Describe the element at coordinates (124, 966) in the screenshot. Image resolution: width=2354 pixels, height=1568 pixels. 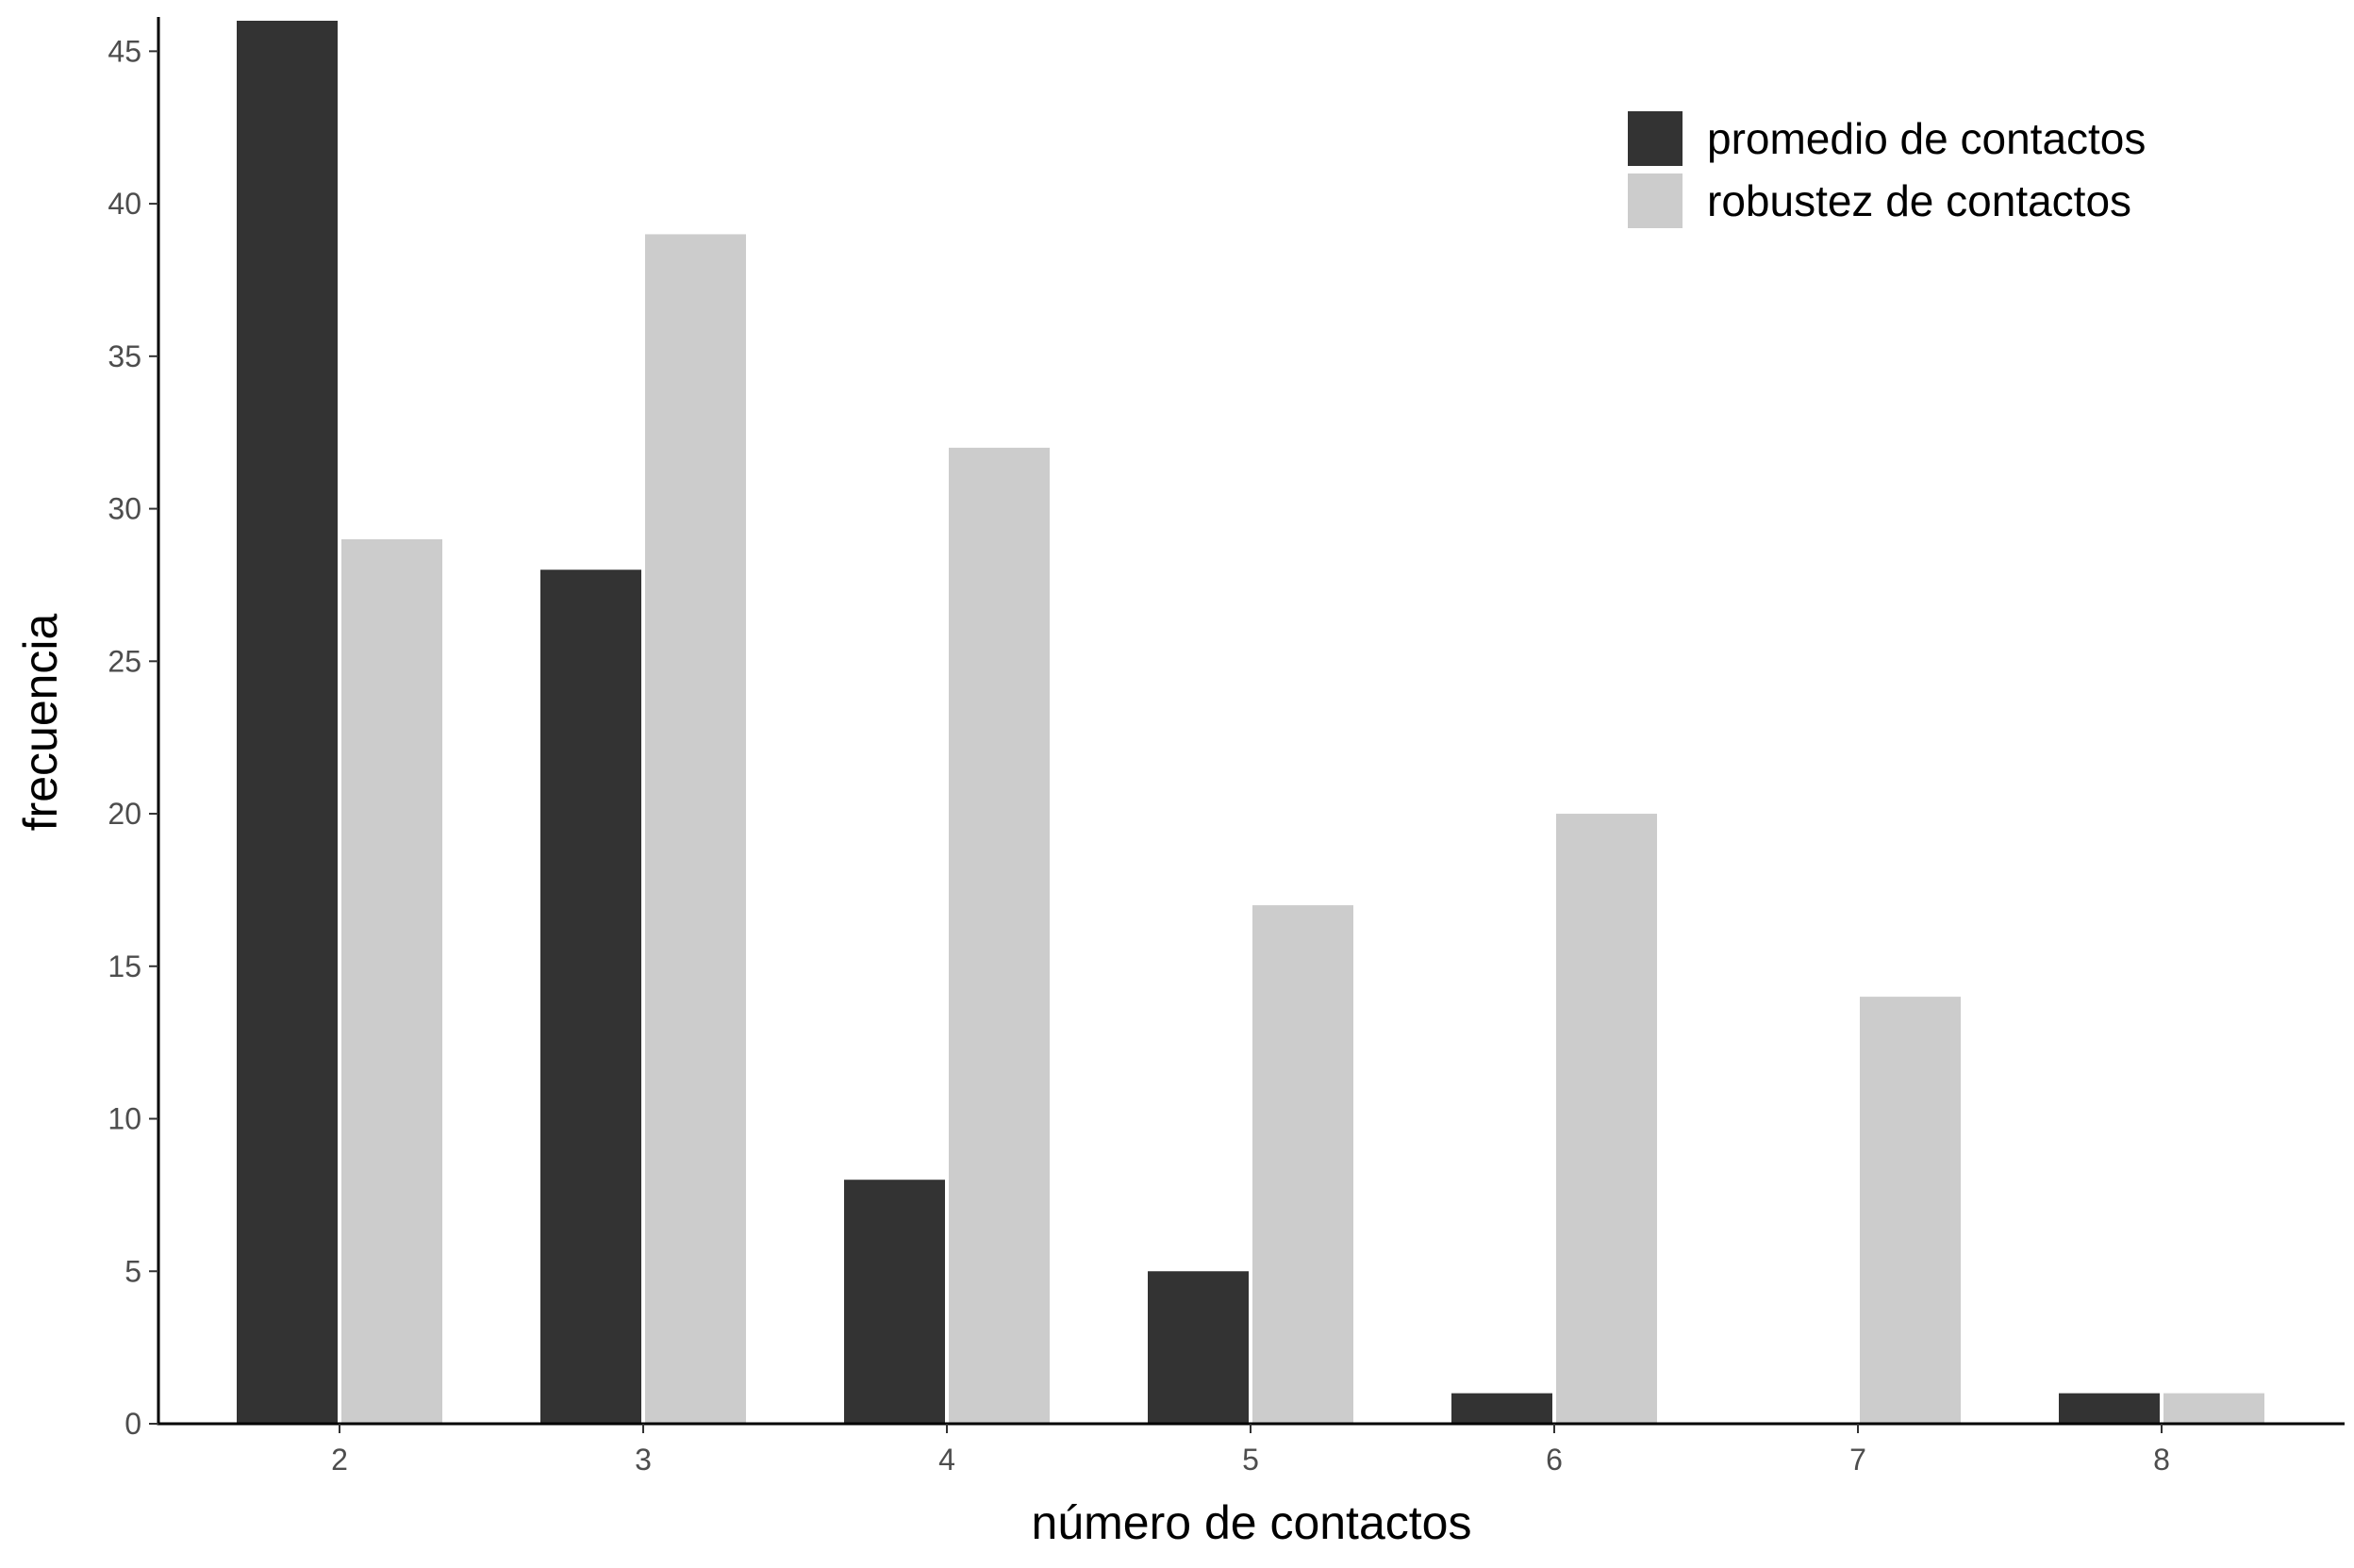
I see `y-tick-label: 15` at that location.